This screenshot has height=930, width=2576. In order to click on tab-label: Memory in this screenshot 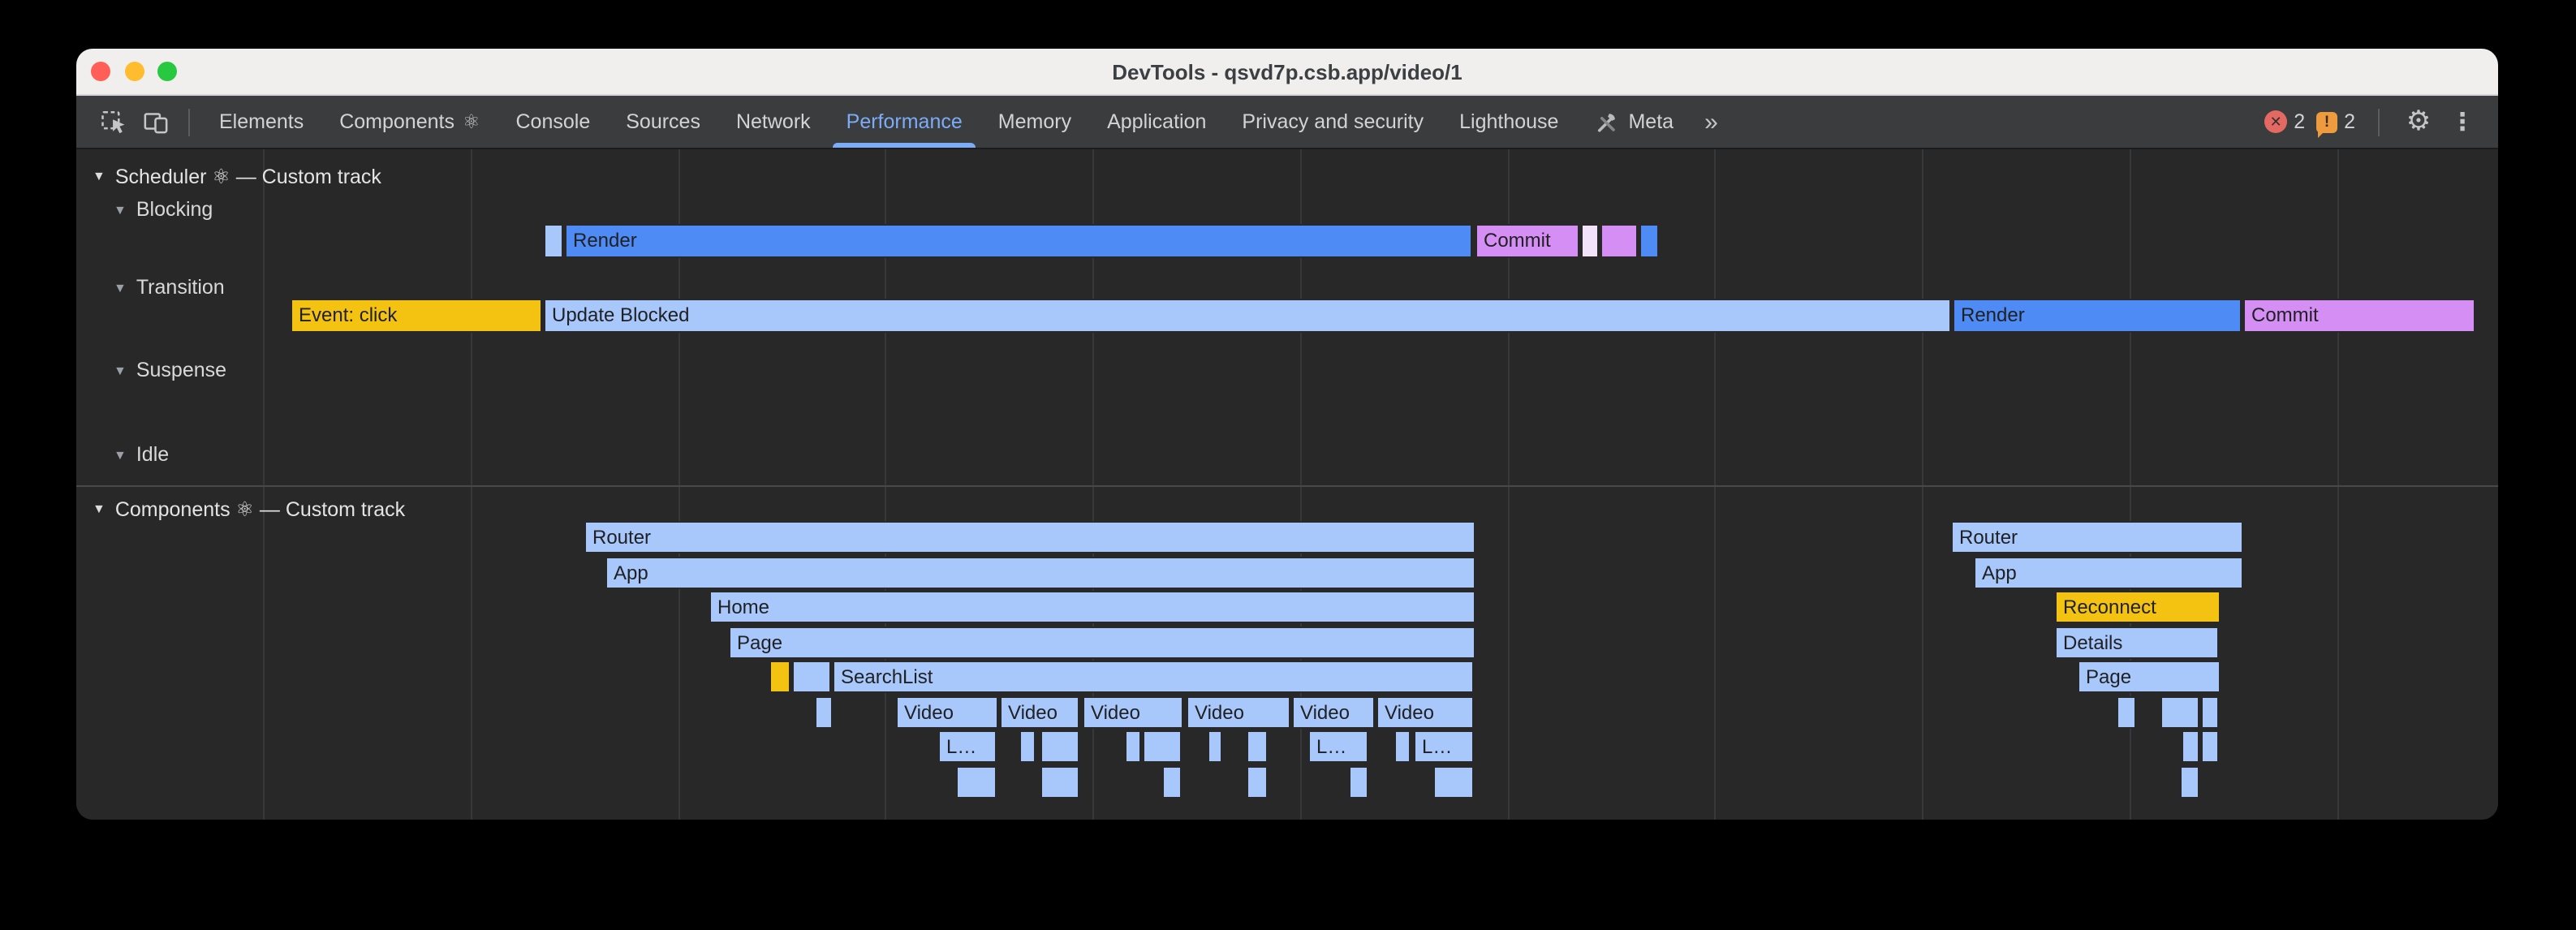, I will do `click(1035, 121)`.